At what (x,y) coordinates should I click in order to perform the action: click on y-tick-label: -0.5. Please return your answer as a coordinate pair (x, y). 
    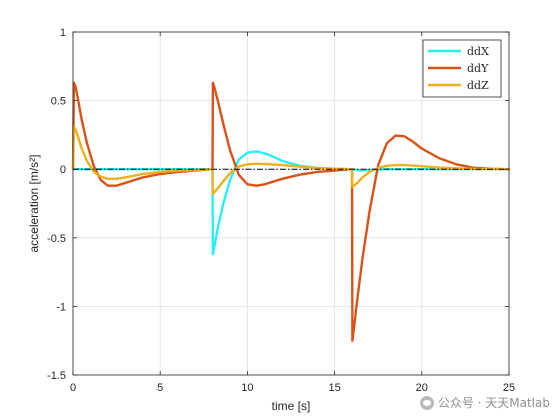
    Looking at the image, I should click on (56, 239).